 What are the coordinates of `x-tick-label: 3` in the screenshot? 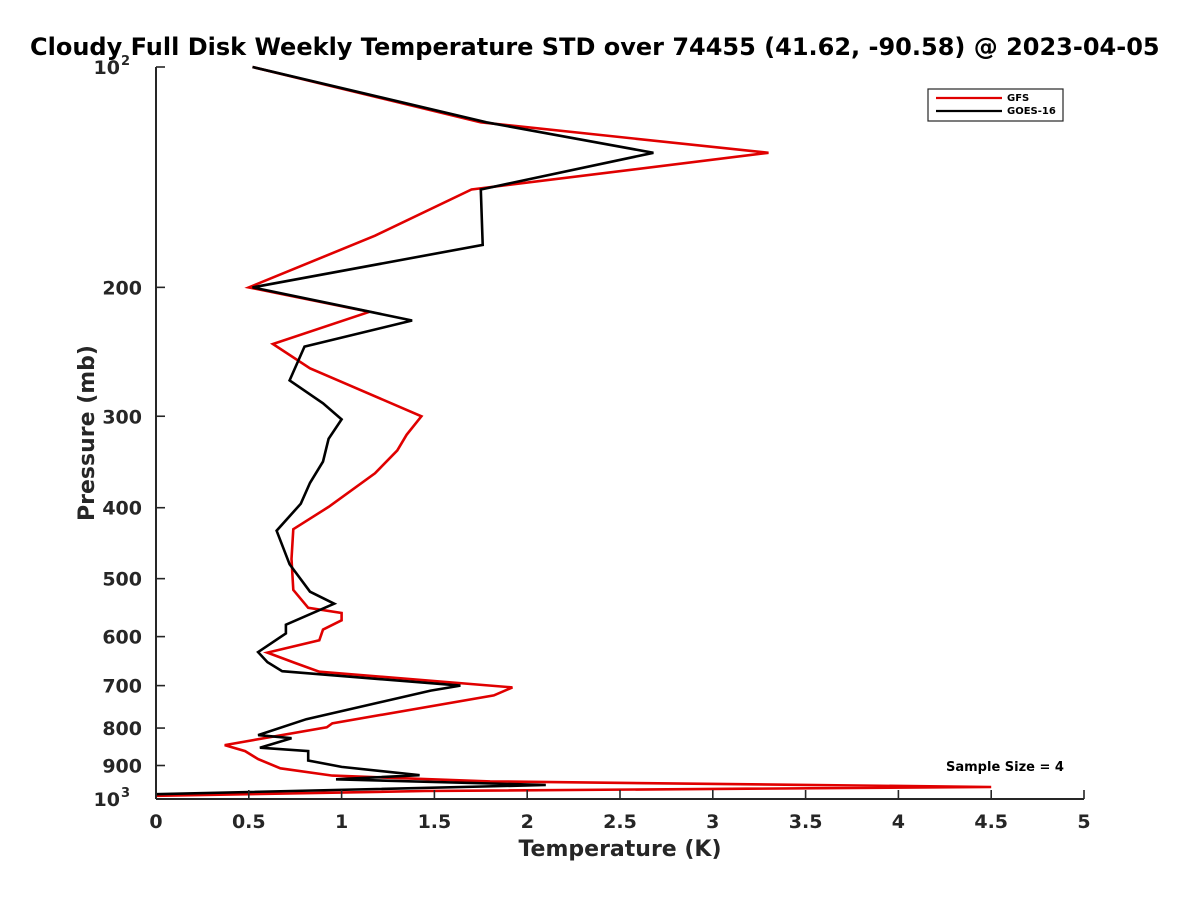 It's located at (712, 822).